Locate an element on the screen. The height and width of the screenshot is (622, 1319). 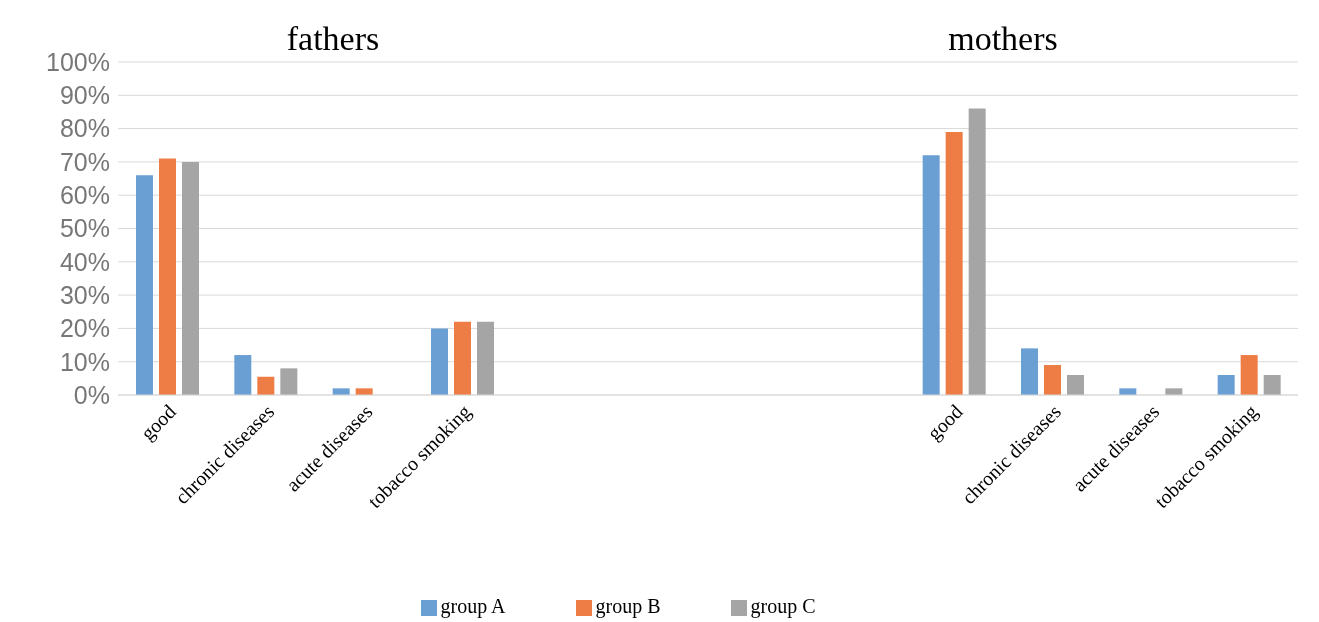
y-tick-label: 40% is located at coordinates (84, 261).